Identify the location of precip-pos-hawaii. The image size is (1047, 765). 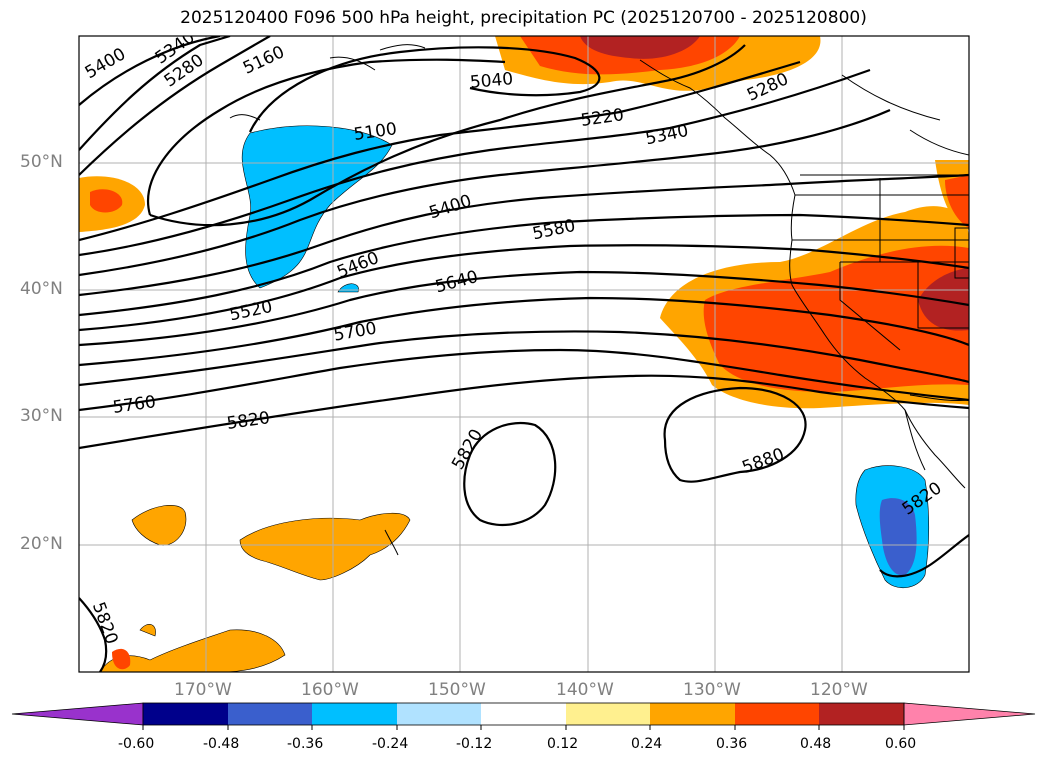
(325, 546).